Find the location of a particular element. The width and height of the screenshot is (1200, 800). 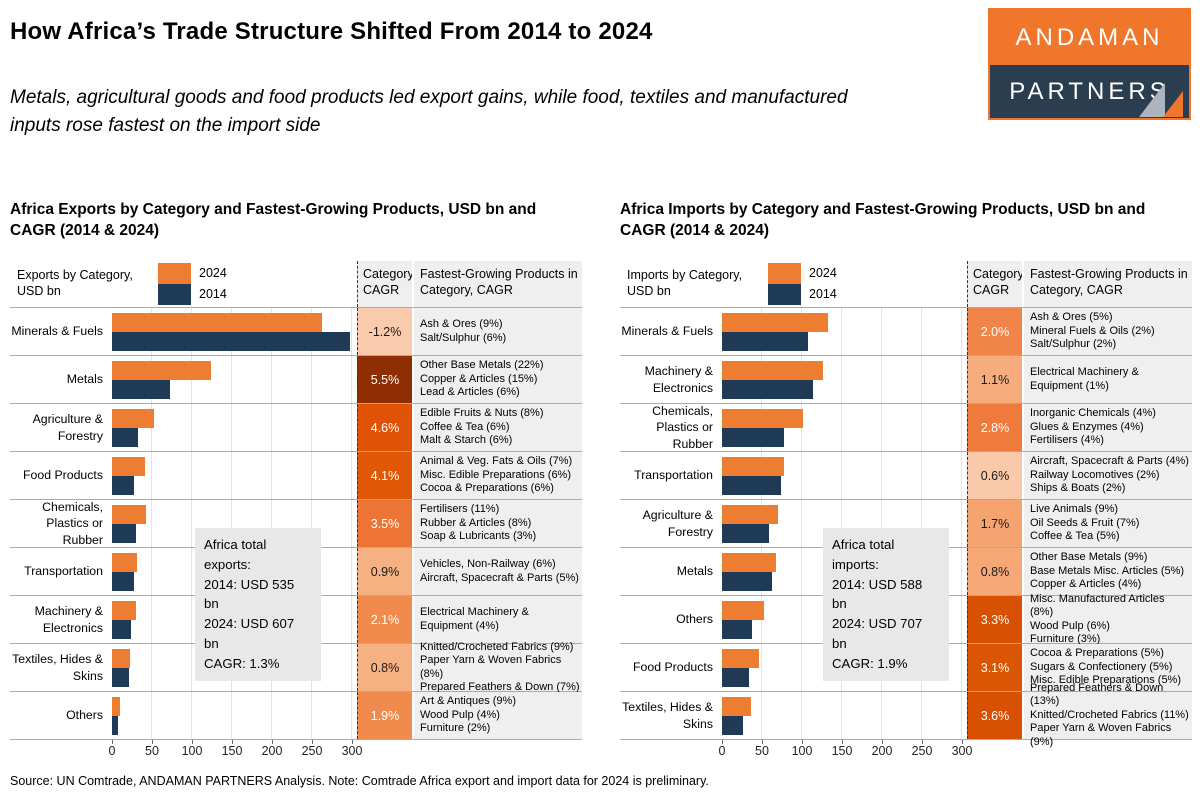

cagr-value: -1.2% is located at coordinates (384, 331).